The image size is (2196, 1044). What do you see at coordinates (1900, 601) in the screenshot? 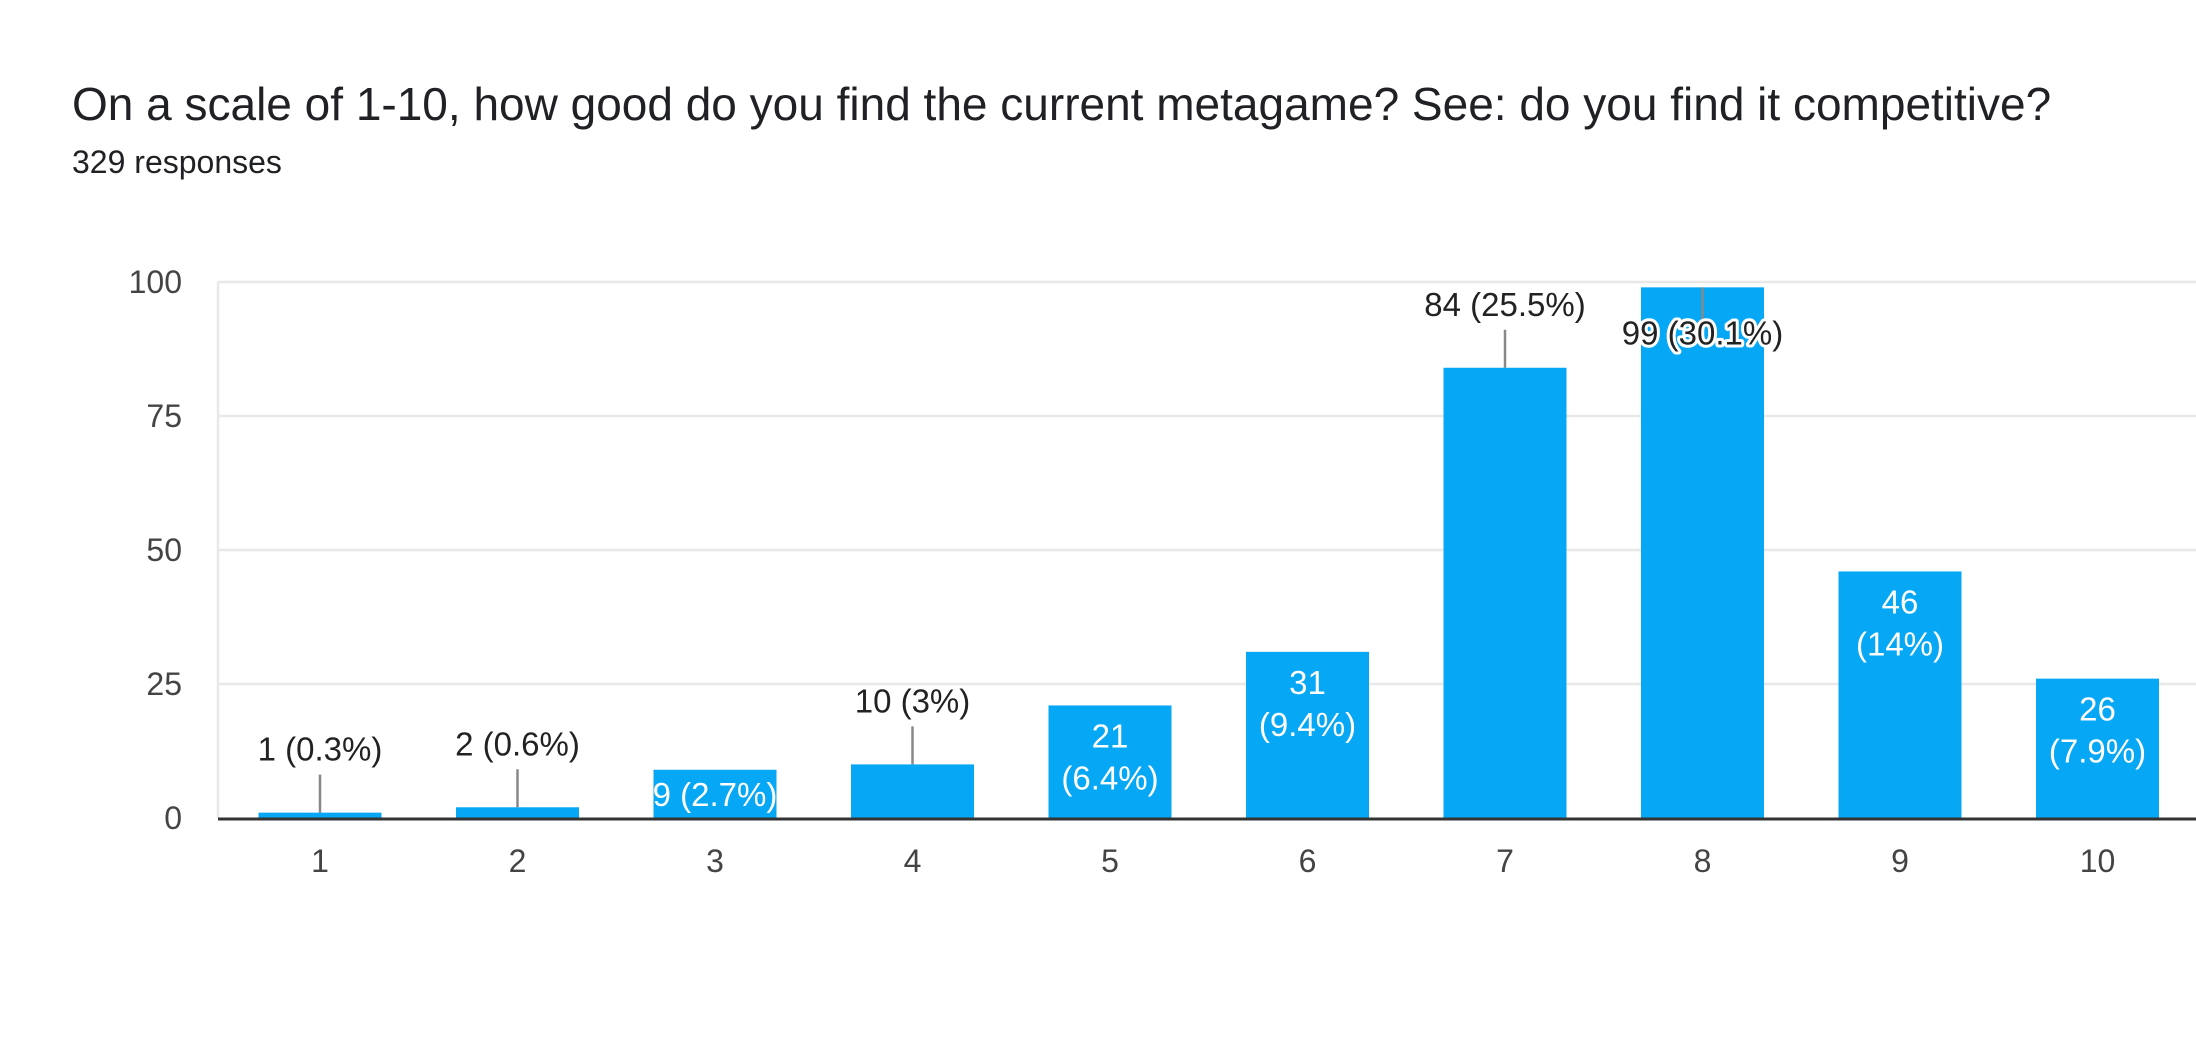
I see `data-label: 46` at bounding box center [1900, 601].